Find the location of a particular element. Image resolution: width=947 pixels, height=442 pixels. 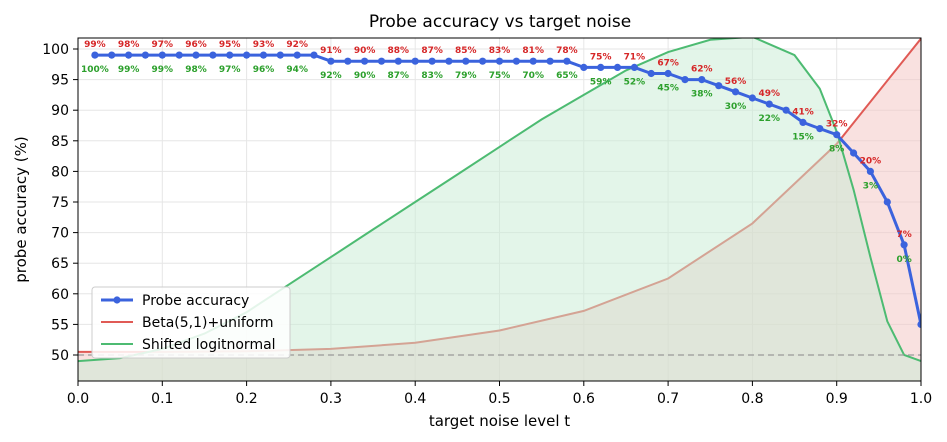

annotation-green: 15% is located at coordinates (803, 137).